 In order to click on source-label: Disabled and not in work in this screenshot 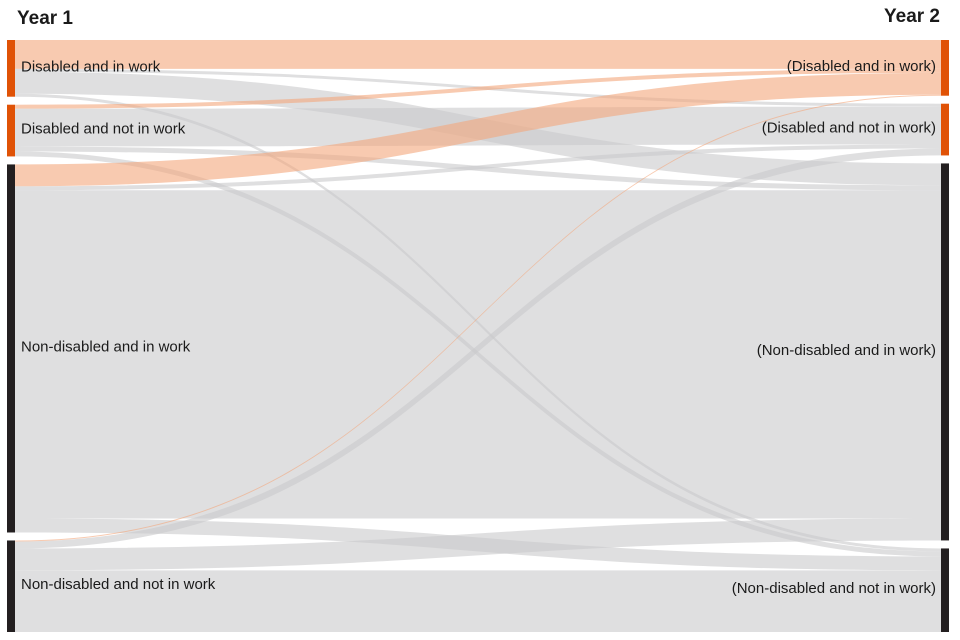, I will do `click(103, 129)`.